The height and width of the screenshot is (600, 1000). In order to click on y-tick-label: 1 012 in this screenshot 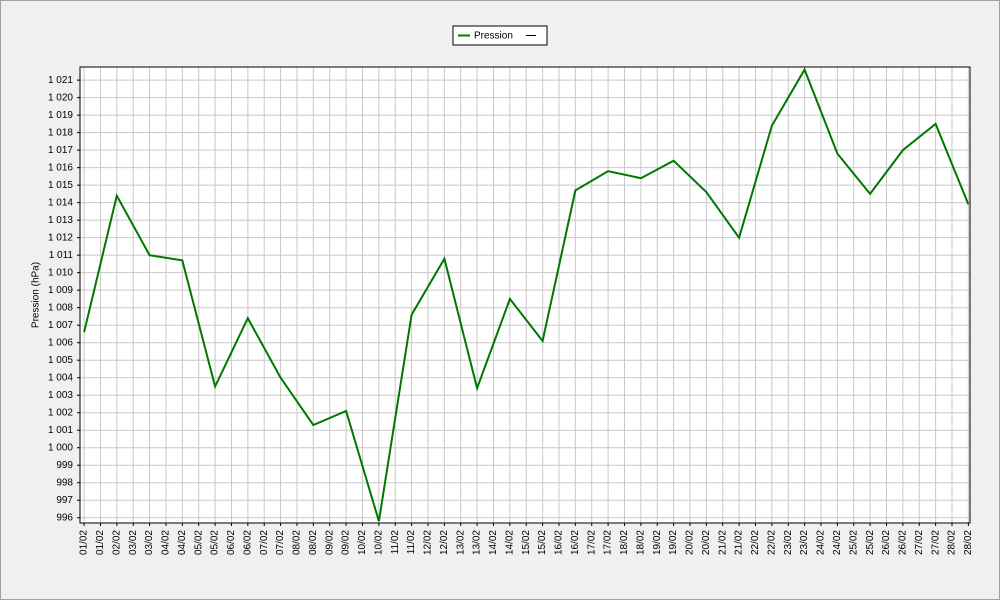, I will do `click(60, 237)`.